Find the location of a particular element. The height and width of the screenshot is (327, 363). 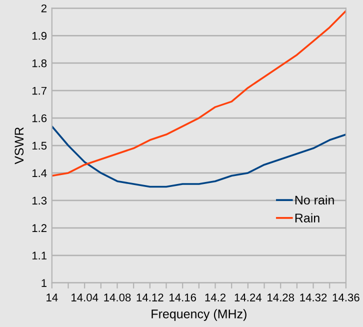

x-axis-title: Frequency (MHz) is located at coordinates (199, 315).